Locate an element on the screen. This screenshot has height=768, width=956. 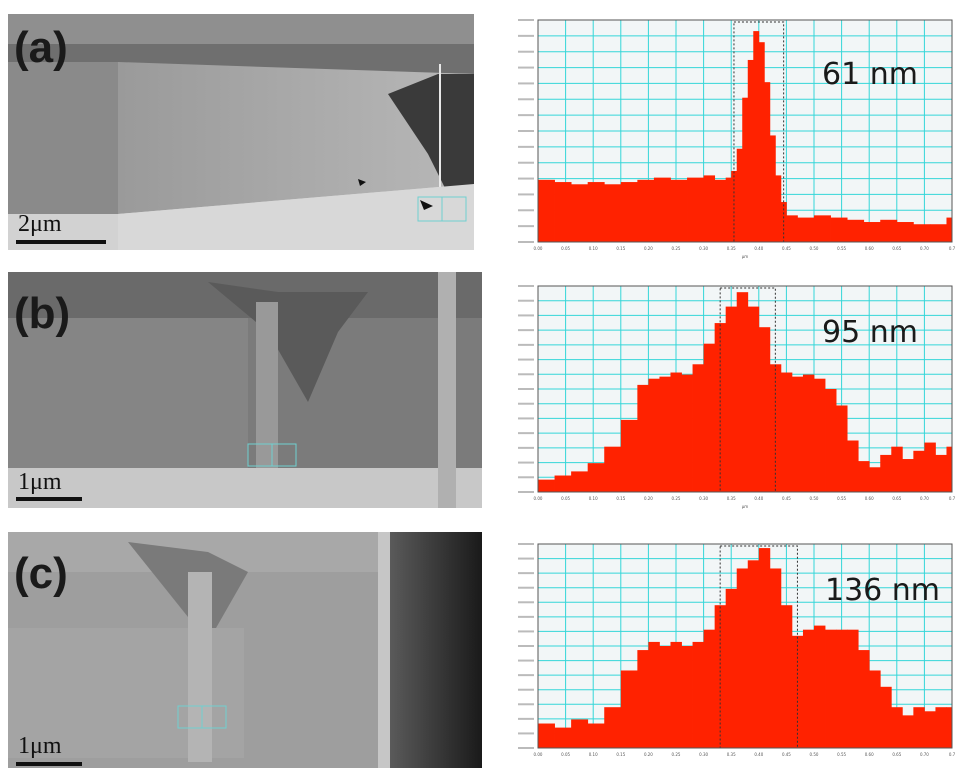
x-tick-label: 0.30 is located at coordinates (703, 754).